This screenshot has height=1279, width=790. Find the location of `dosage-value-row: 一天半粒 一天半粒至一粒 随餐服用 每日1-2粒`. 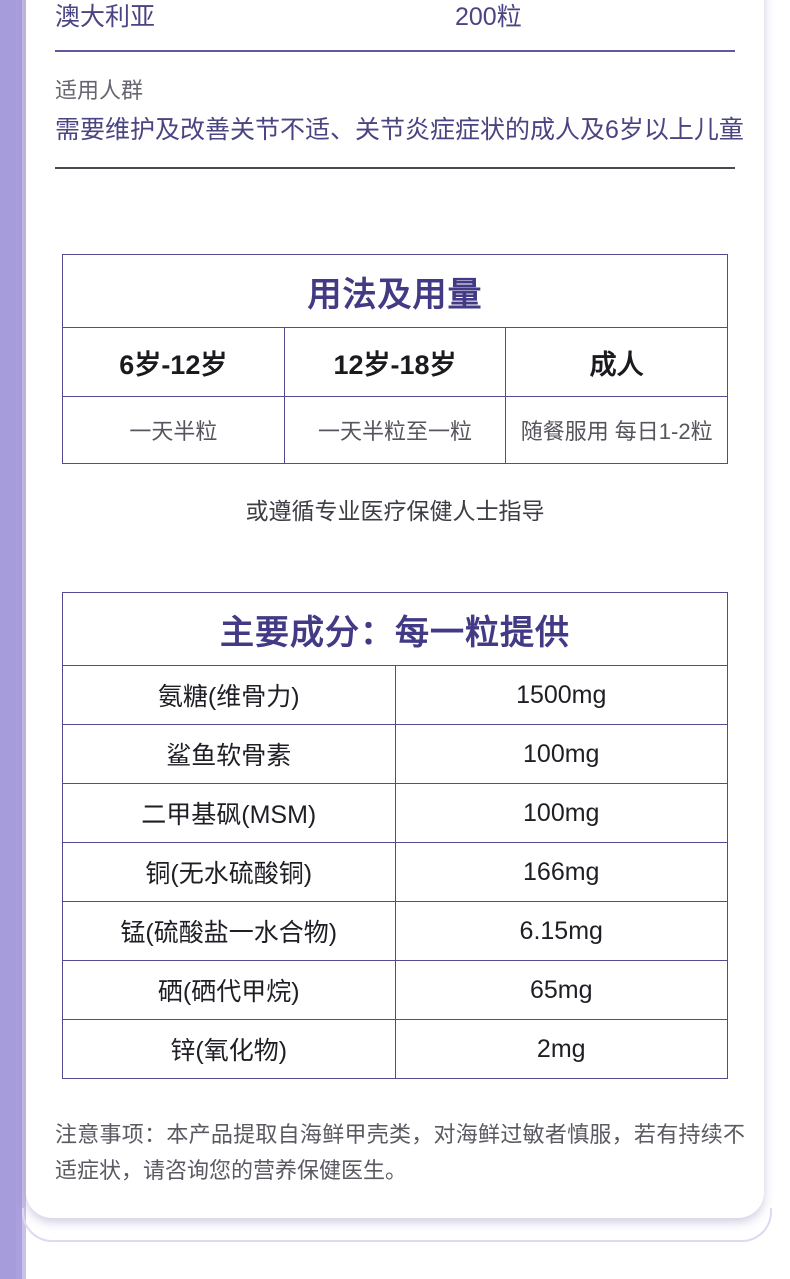

dosage-value-row: 一天半粒 一天半粒至一粒 随餐服用 每日1-2粒 is located at coordinates (395, 430).